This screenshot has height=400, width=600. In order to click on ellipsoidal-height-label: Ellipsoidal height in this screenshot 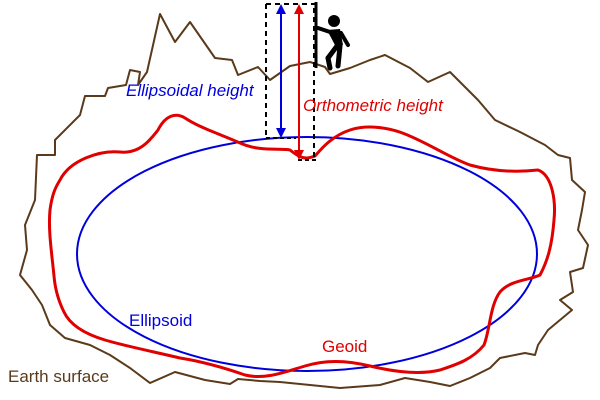, I will do `click(190, 90)`.